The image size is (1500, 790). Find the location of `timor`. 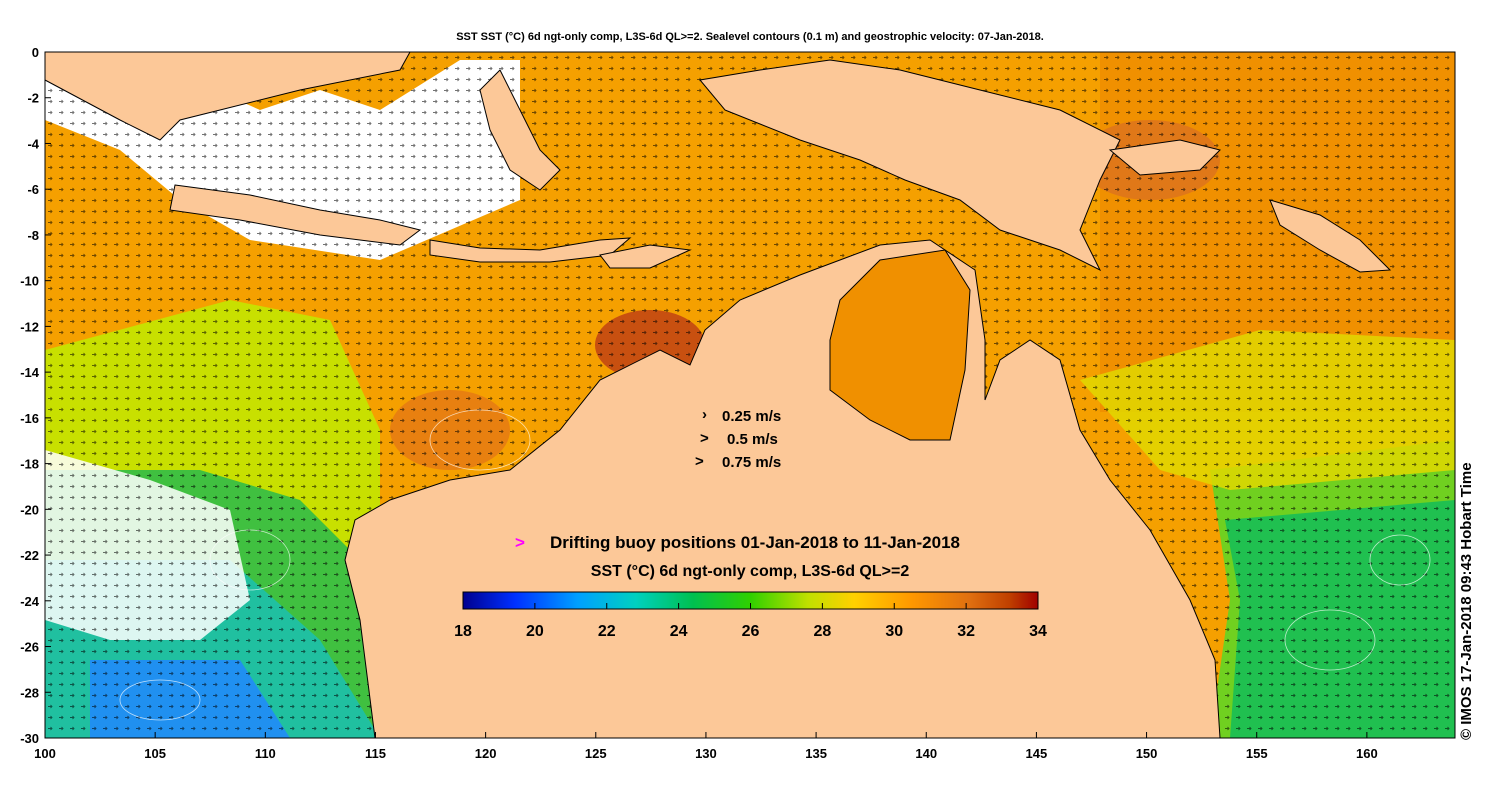

timor is located at coordinates (645, 256).